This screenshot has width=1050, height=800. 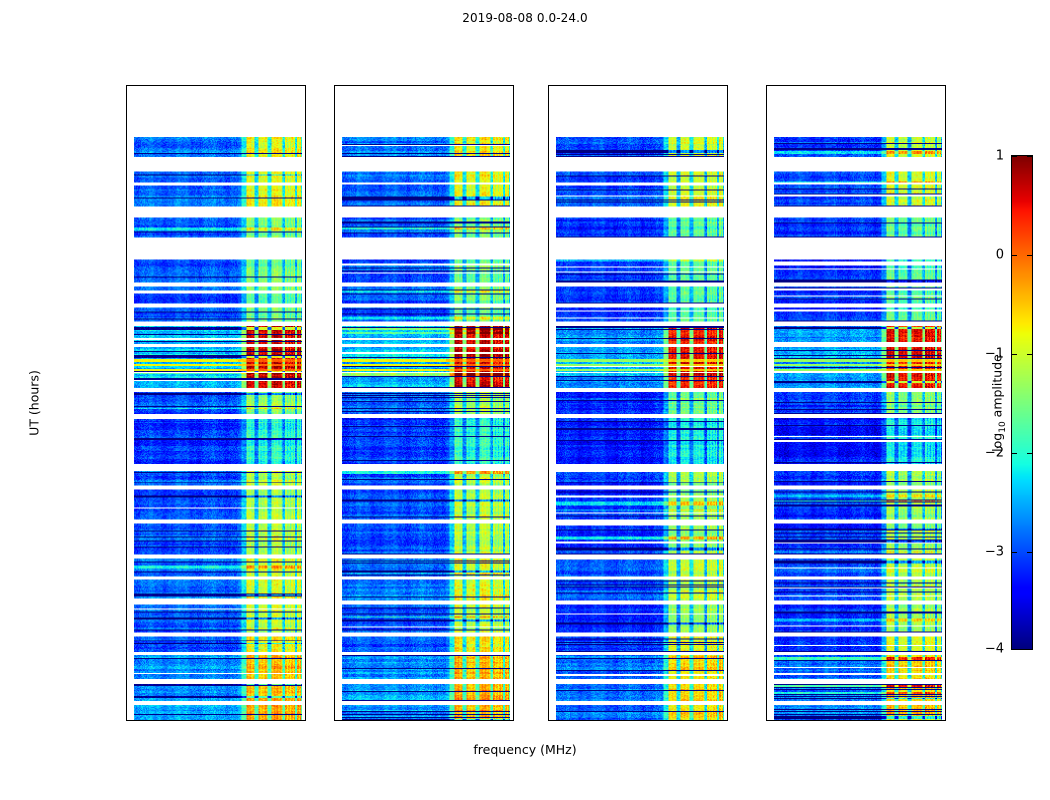 What do you see at coordinates (994, 552) in the screenshot?
I see `colorbar-tick-label: −3` at bounding box center [994, 552].